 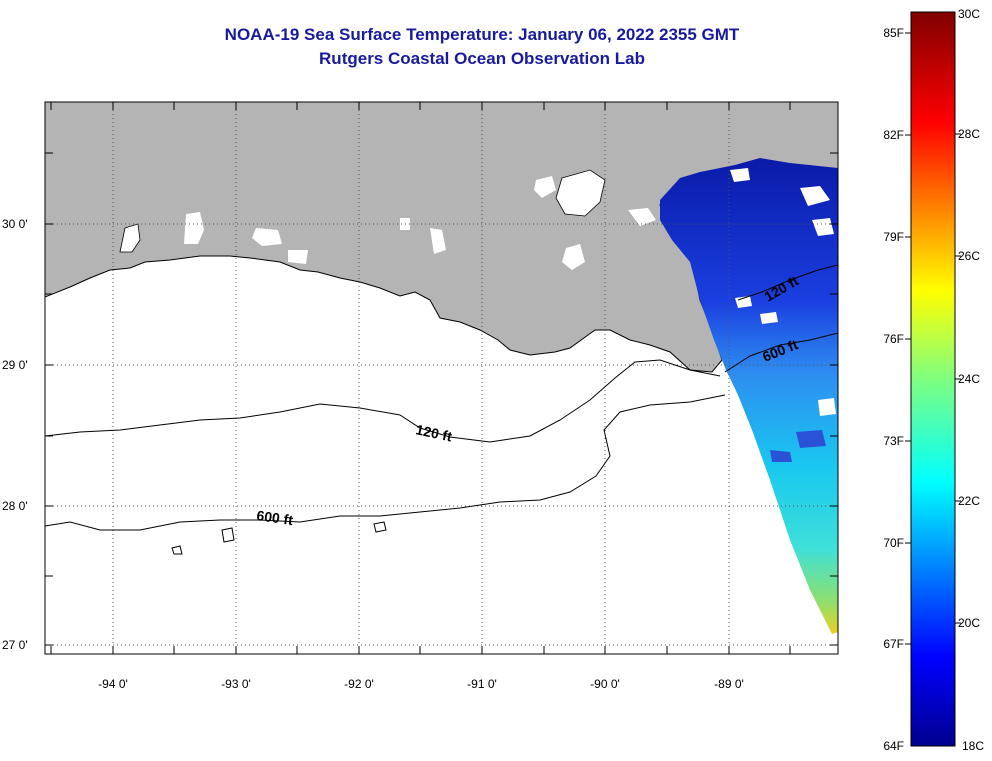 I want to click on contour-label: 120 ft, so click(x=433, y=432).